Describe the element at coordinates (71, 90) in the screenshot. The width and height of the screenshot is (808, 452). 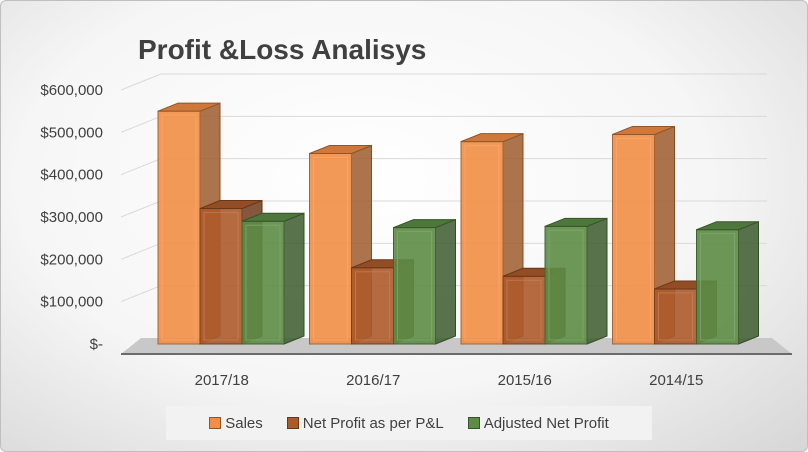
I see `y-tick-label: $600,000` at that location.